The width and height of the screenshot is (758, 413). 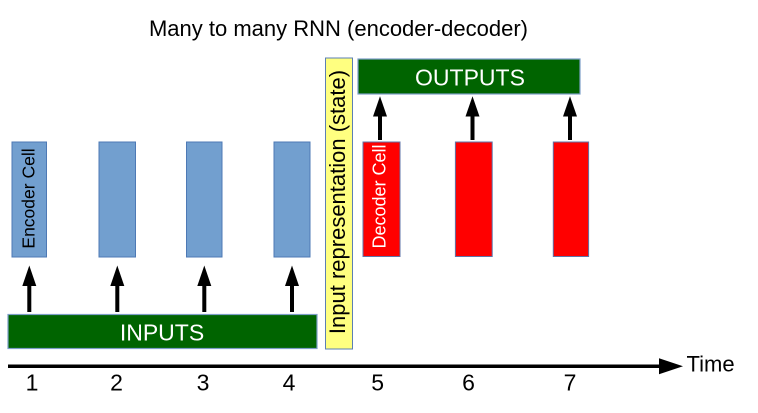 I want to click on svg-text: OUTPUTS, so click(x=470, y=78).